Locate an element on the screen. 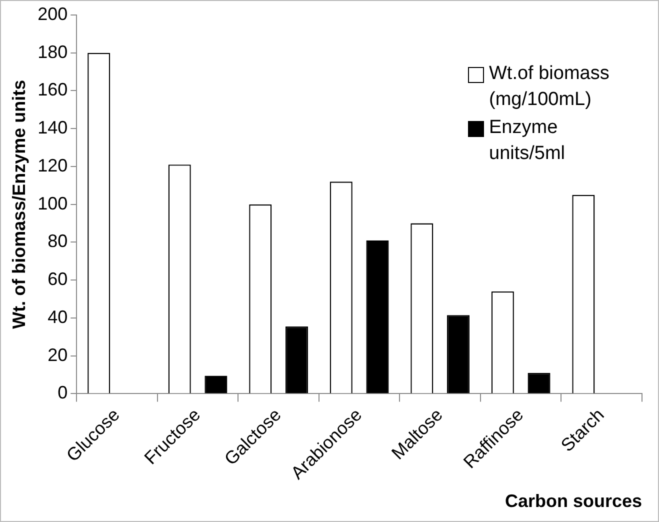  y-tick-label: 60 is located at coordinates (58, 279).